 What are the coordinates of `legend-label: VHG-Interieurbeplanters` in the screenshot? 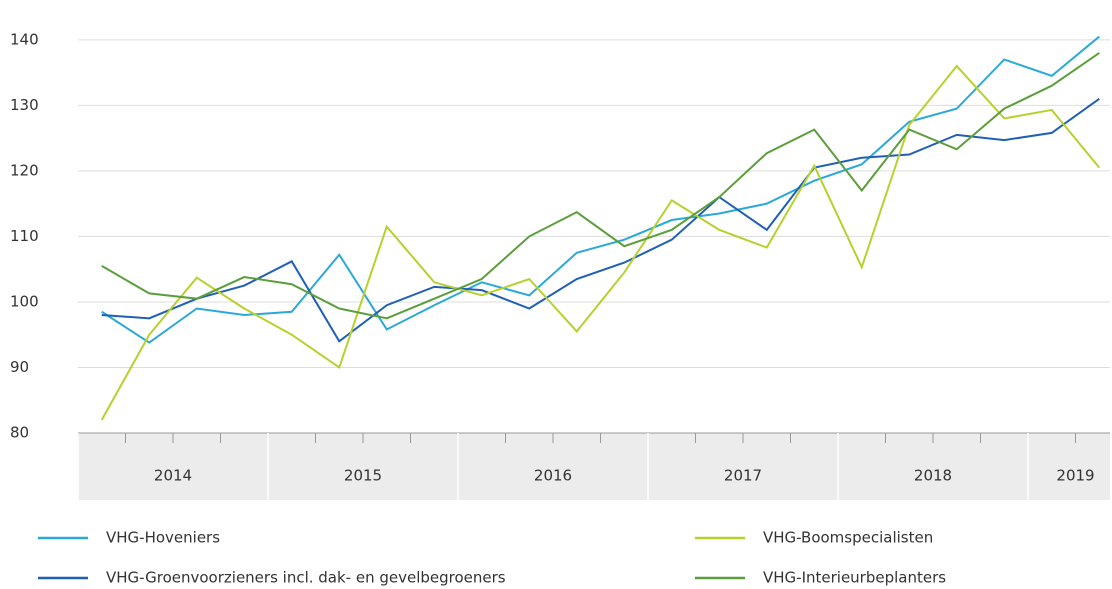 It's located at (854, 578).